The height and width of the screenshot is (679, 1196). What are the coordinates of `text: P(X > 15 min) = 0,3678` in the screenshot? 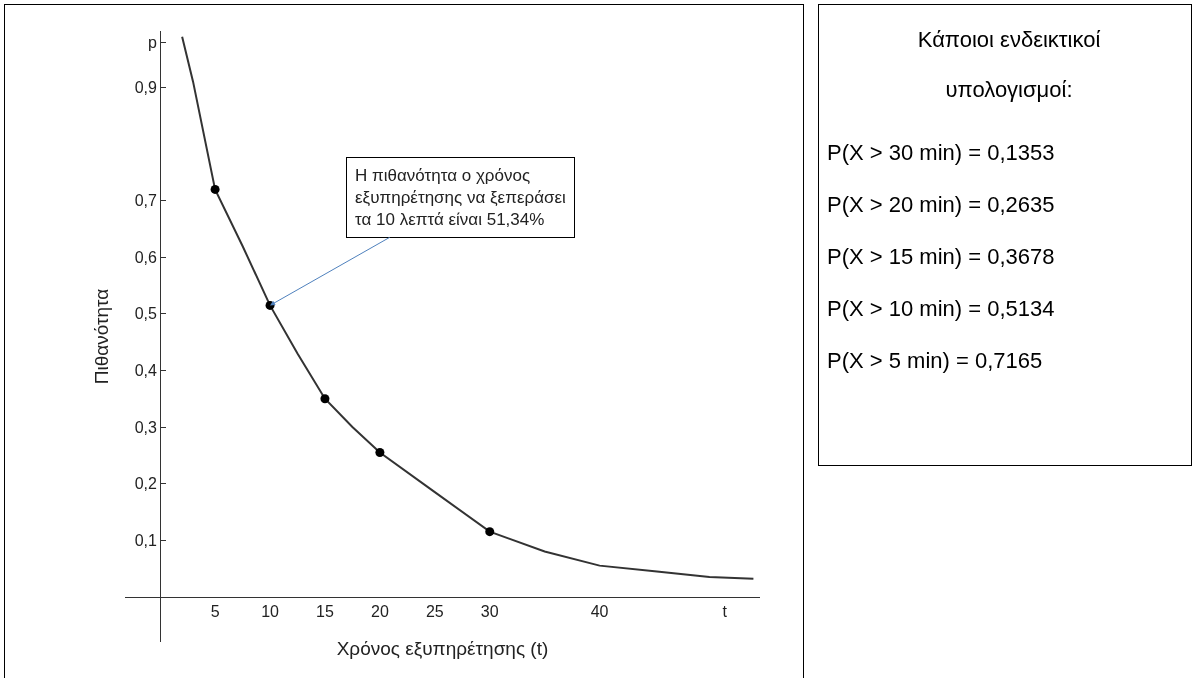 It's located at (941, 257).